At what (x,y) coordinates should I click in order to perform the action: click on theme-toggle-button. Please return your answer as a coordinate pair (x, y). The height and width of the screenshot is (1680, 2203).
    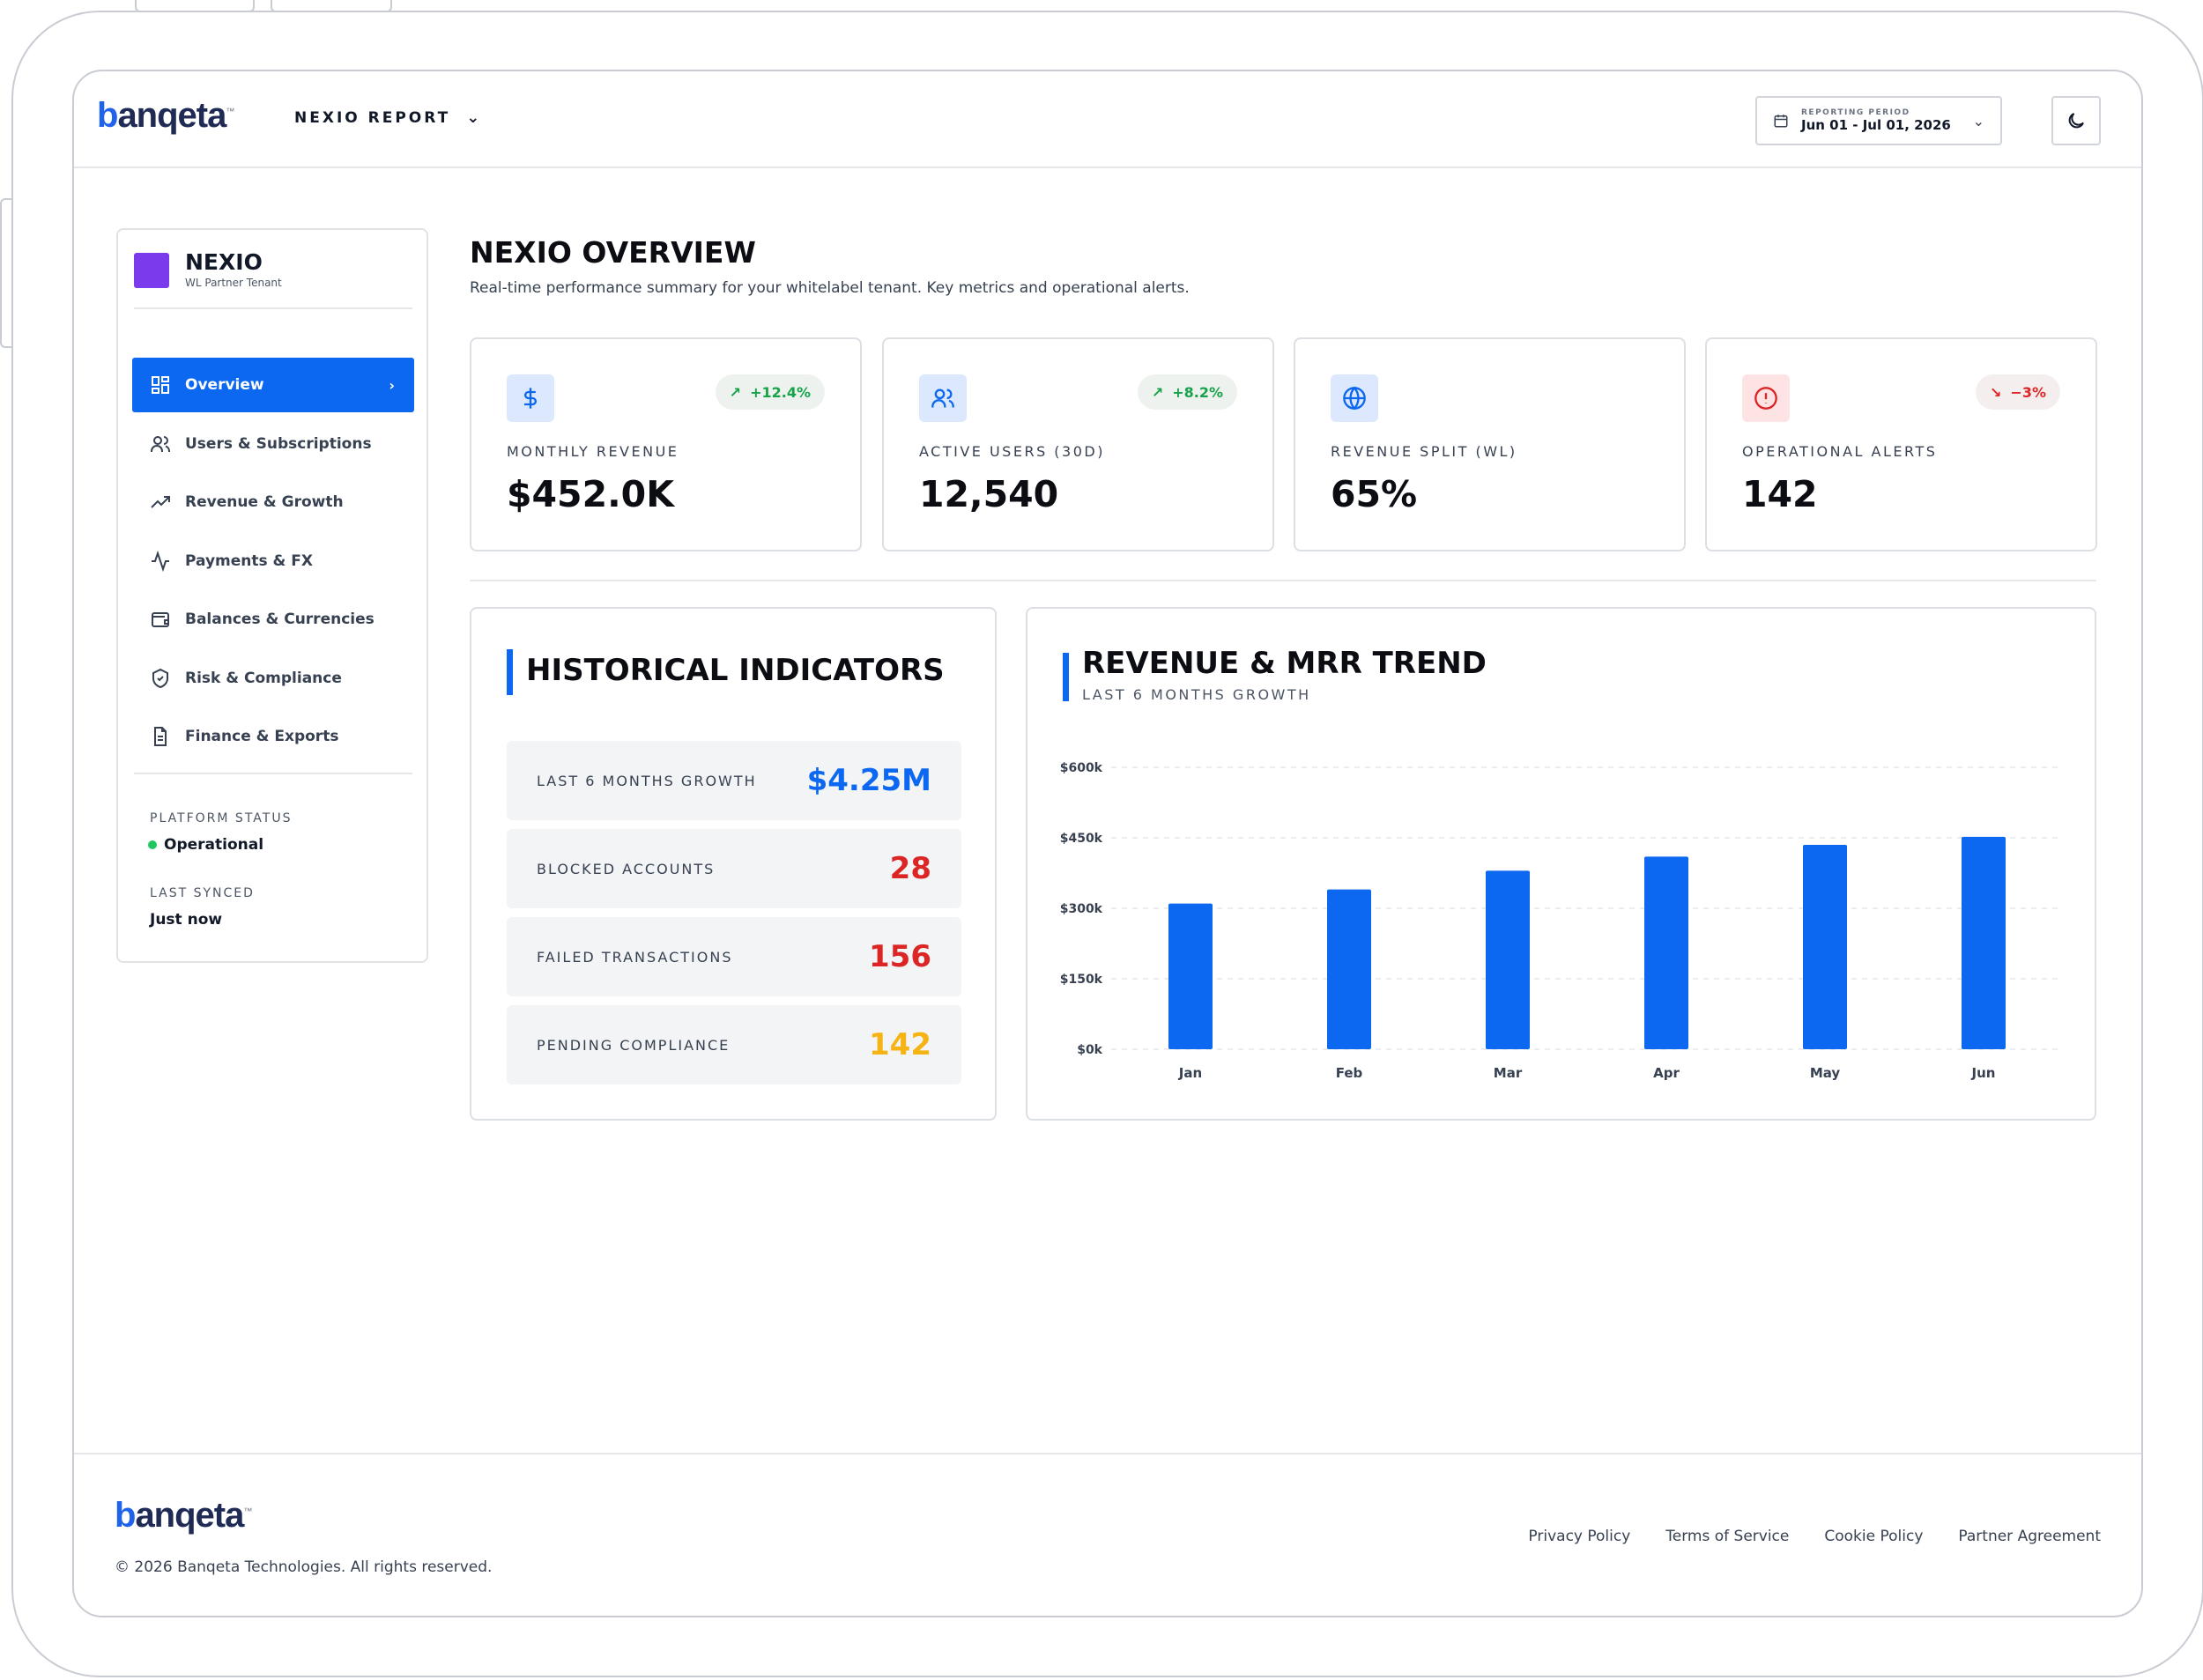
    Looking at the image, I should click on (2076, 120).